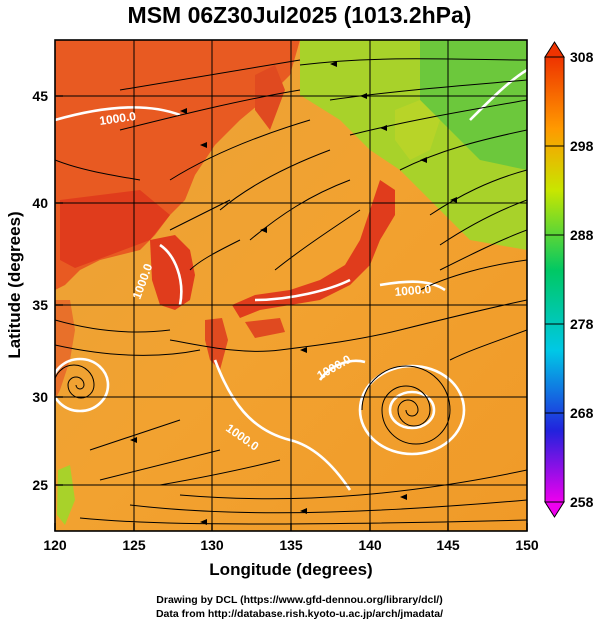 Image resolution: width=599 pixels, height=625 pixels. Describe the element at coordinates (582, 235) in the screenshot. I see `colorbar-tick-label: 288` at that location.